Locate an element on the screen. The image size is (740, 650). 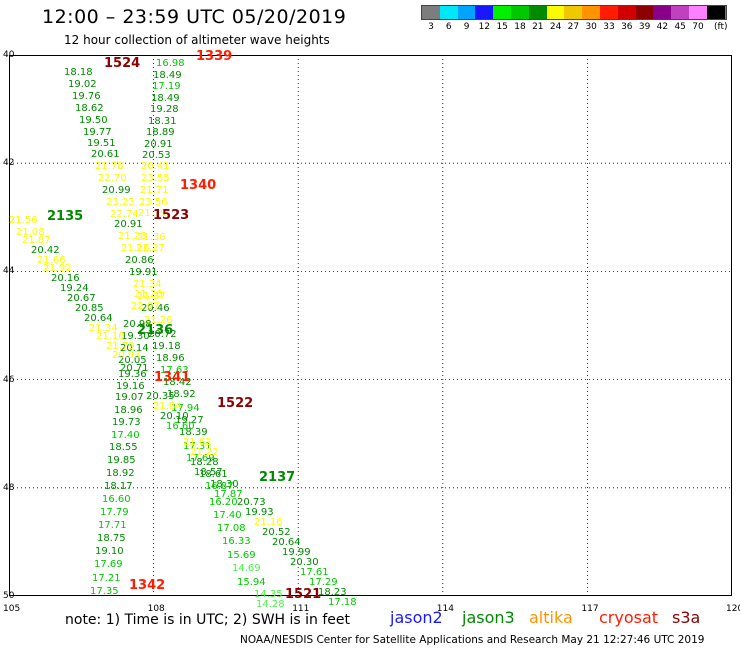
wave-height-label: 20.30 is located at coordinates (304, 562).